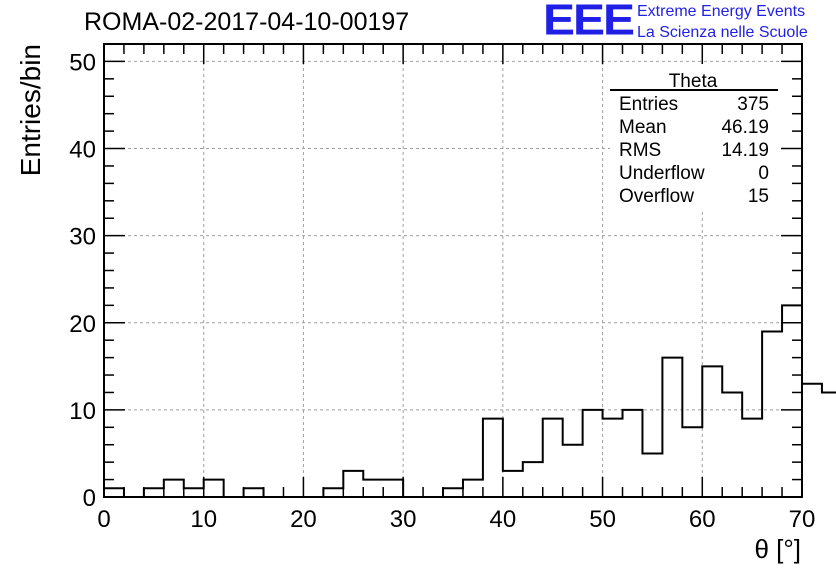 The image size is (836, 572). I want to click on x-tick-label: 40, so click(503, 519).